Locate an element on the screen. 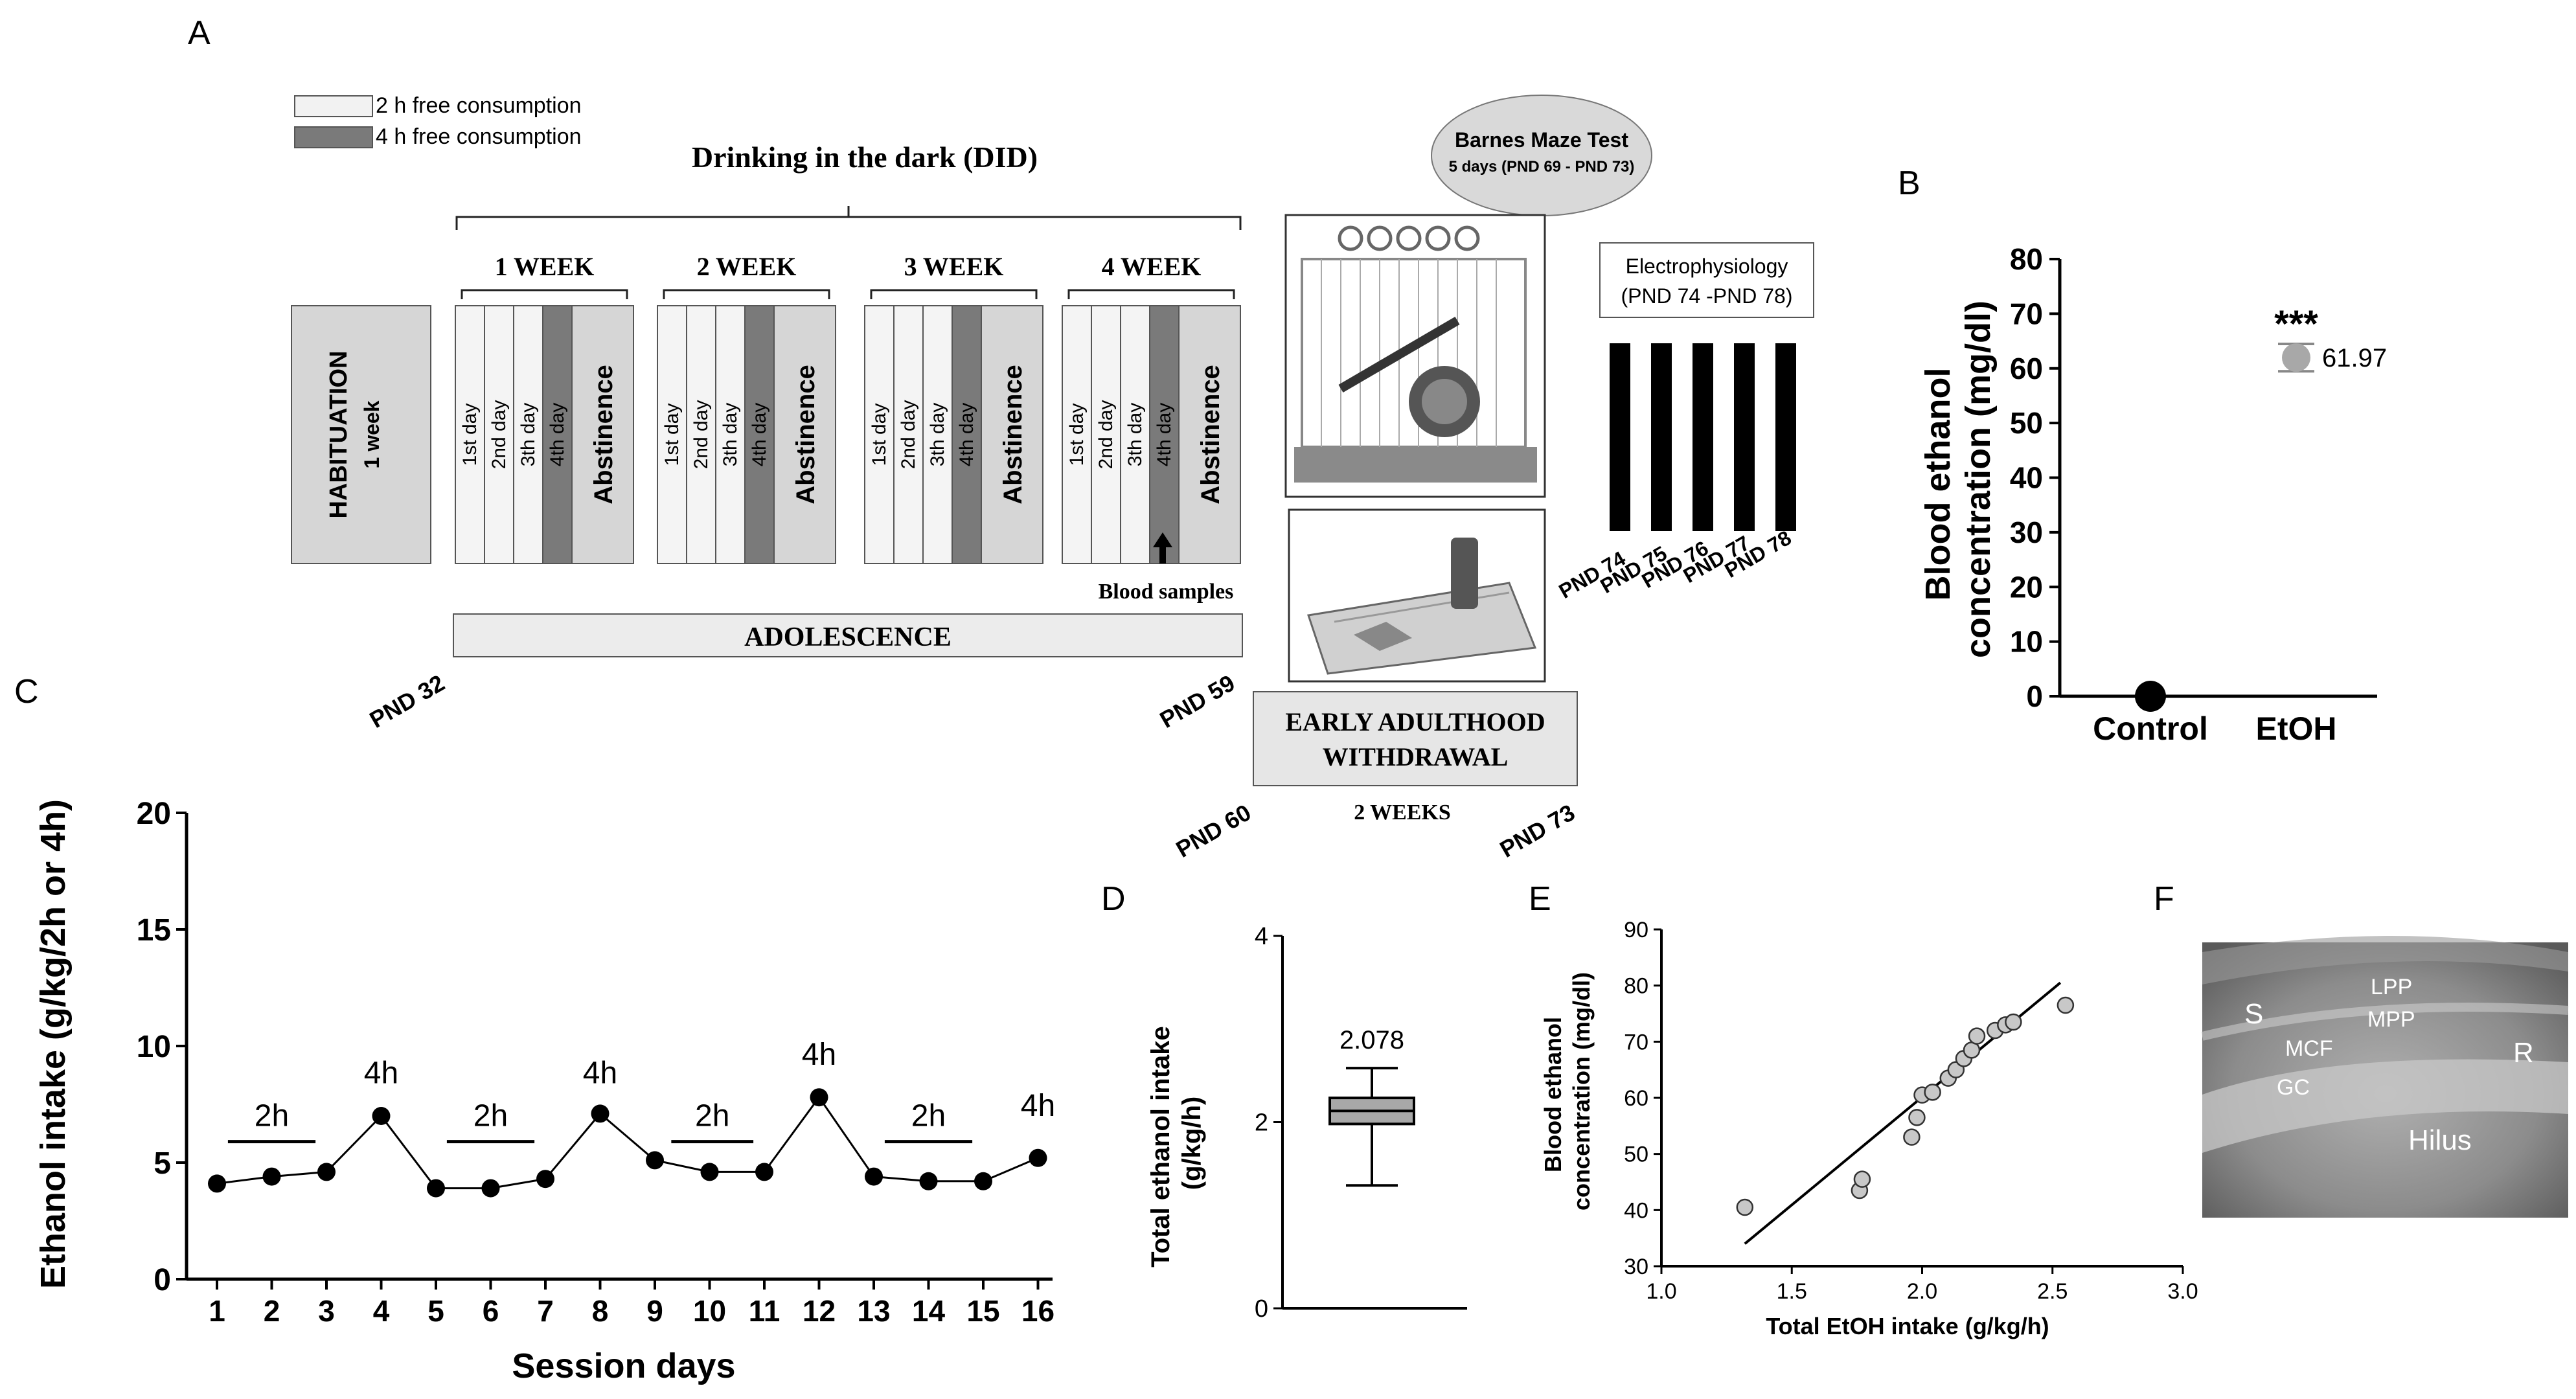 Image resolution: width=2576 pixels, height=1399 pixels. b-x-tick-label: EtOH is located at coordinates (2297, 729).